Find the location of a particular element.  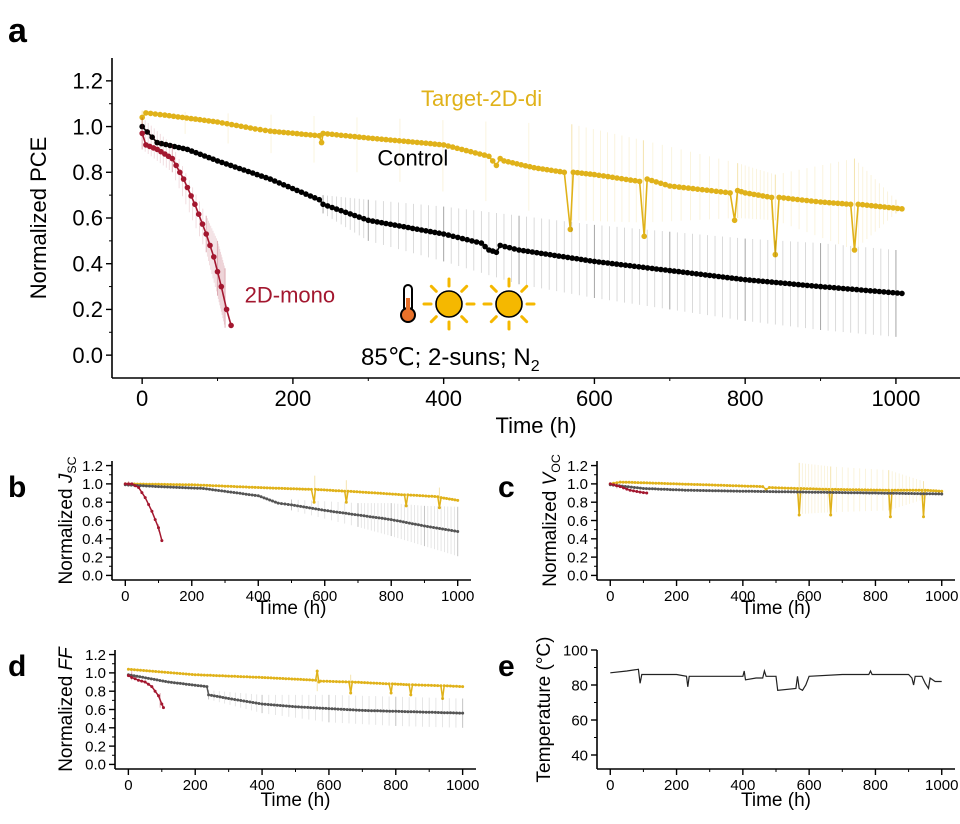

x-axis-label: Time (h) is located at coordinates (776, 608).